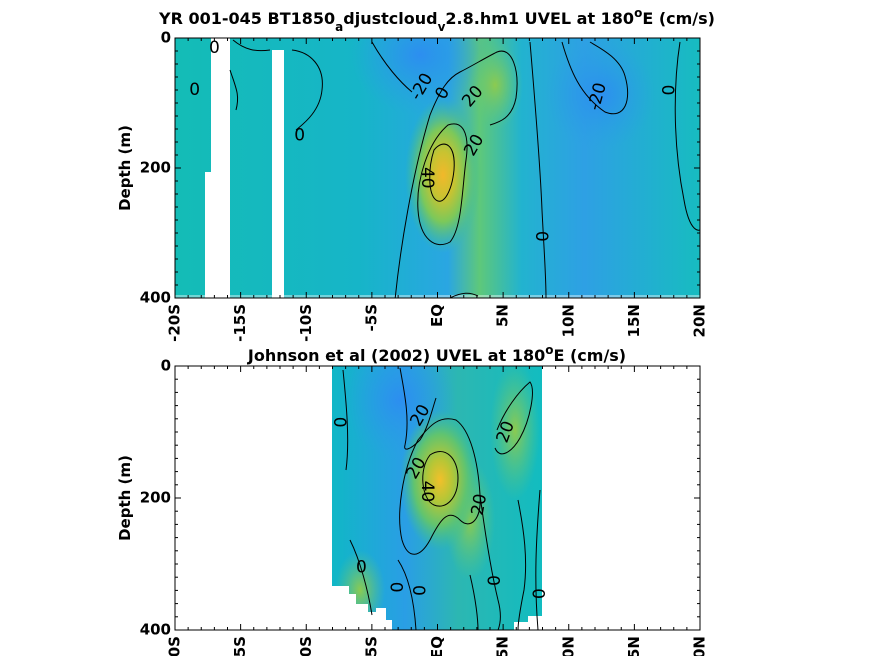  What do you see at coordinates (155, 168) in the screenshot?
I see `upper-y-tick-label: 200` at bounding box center [155, 168].